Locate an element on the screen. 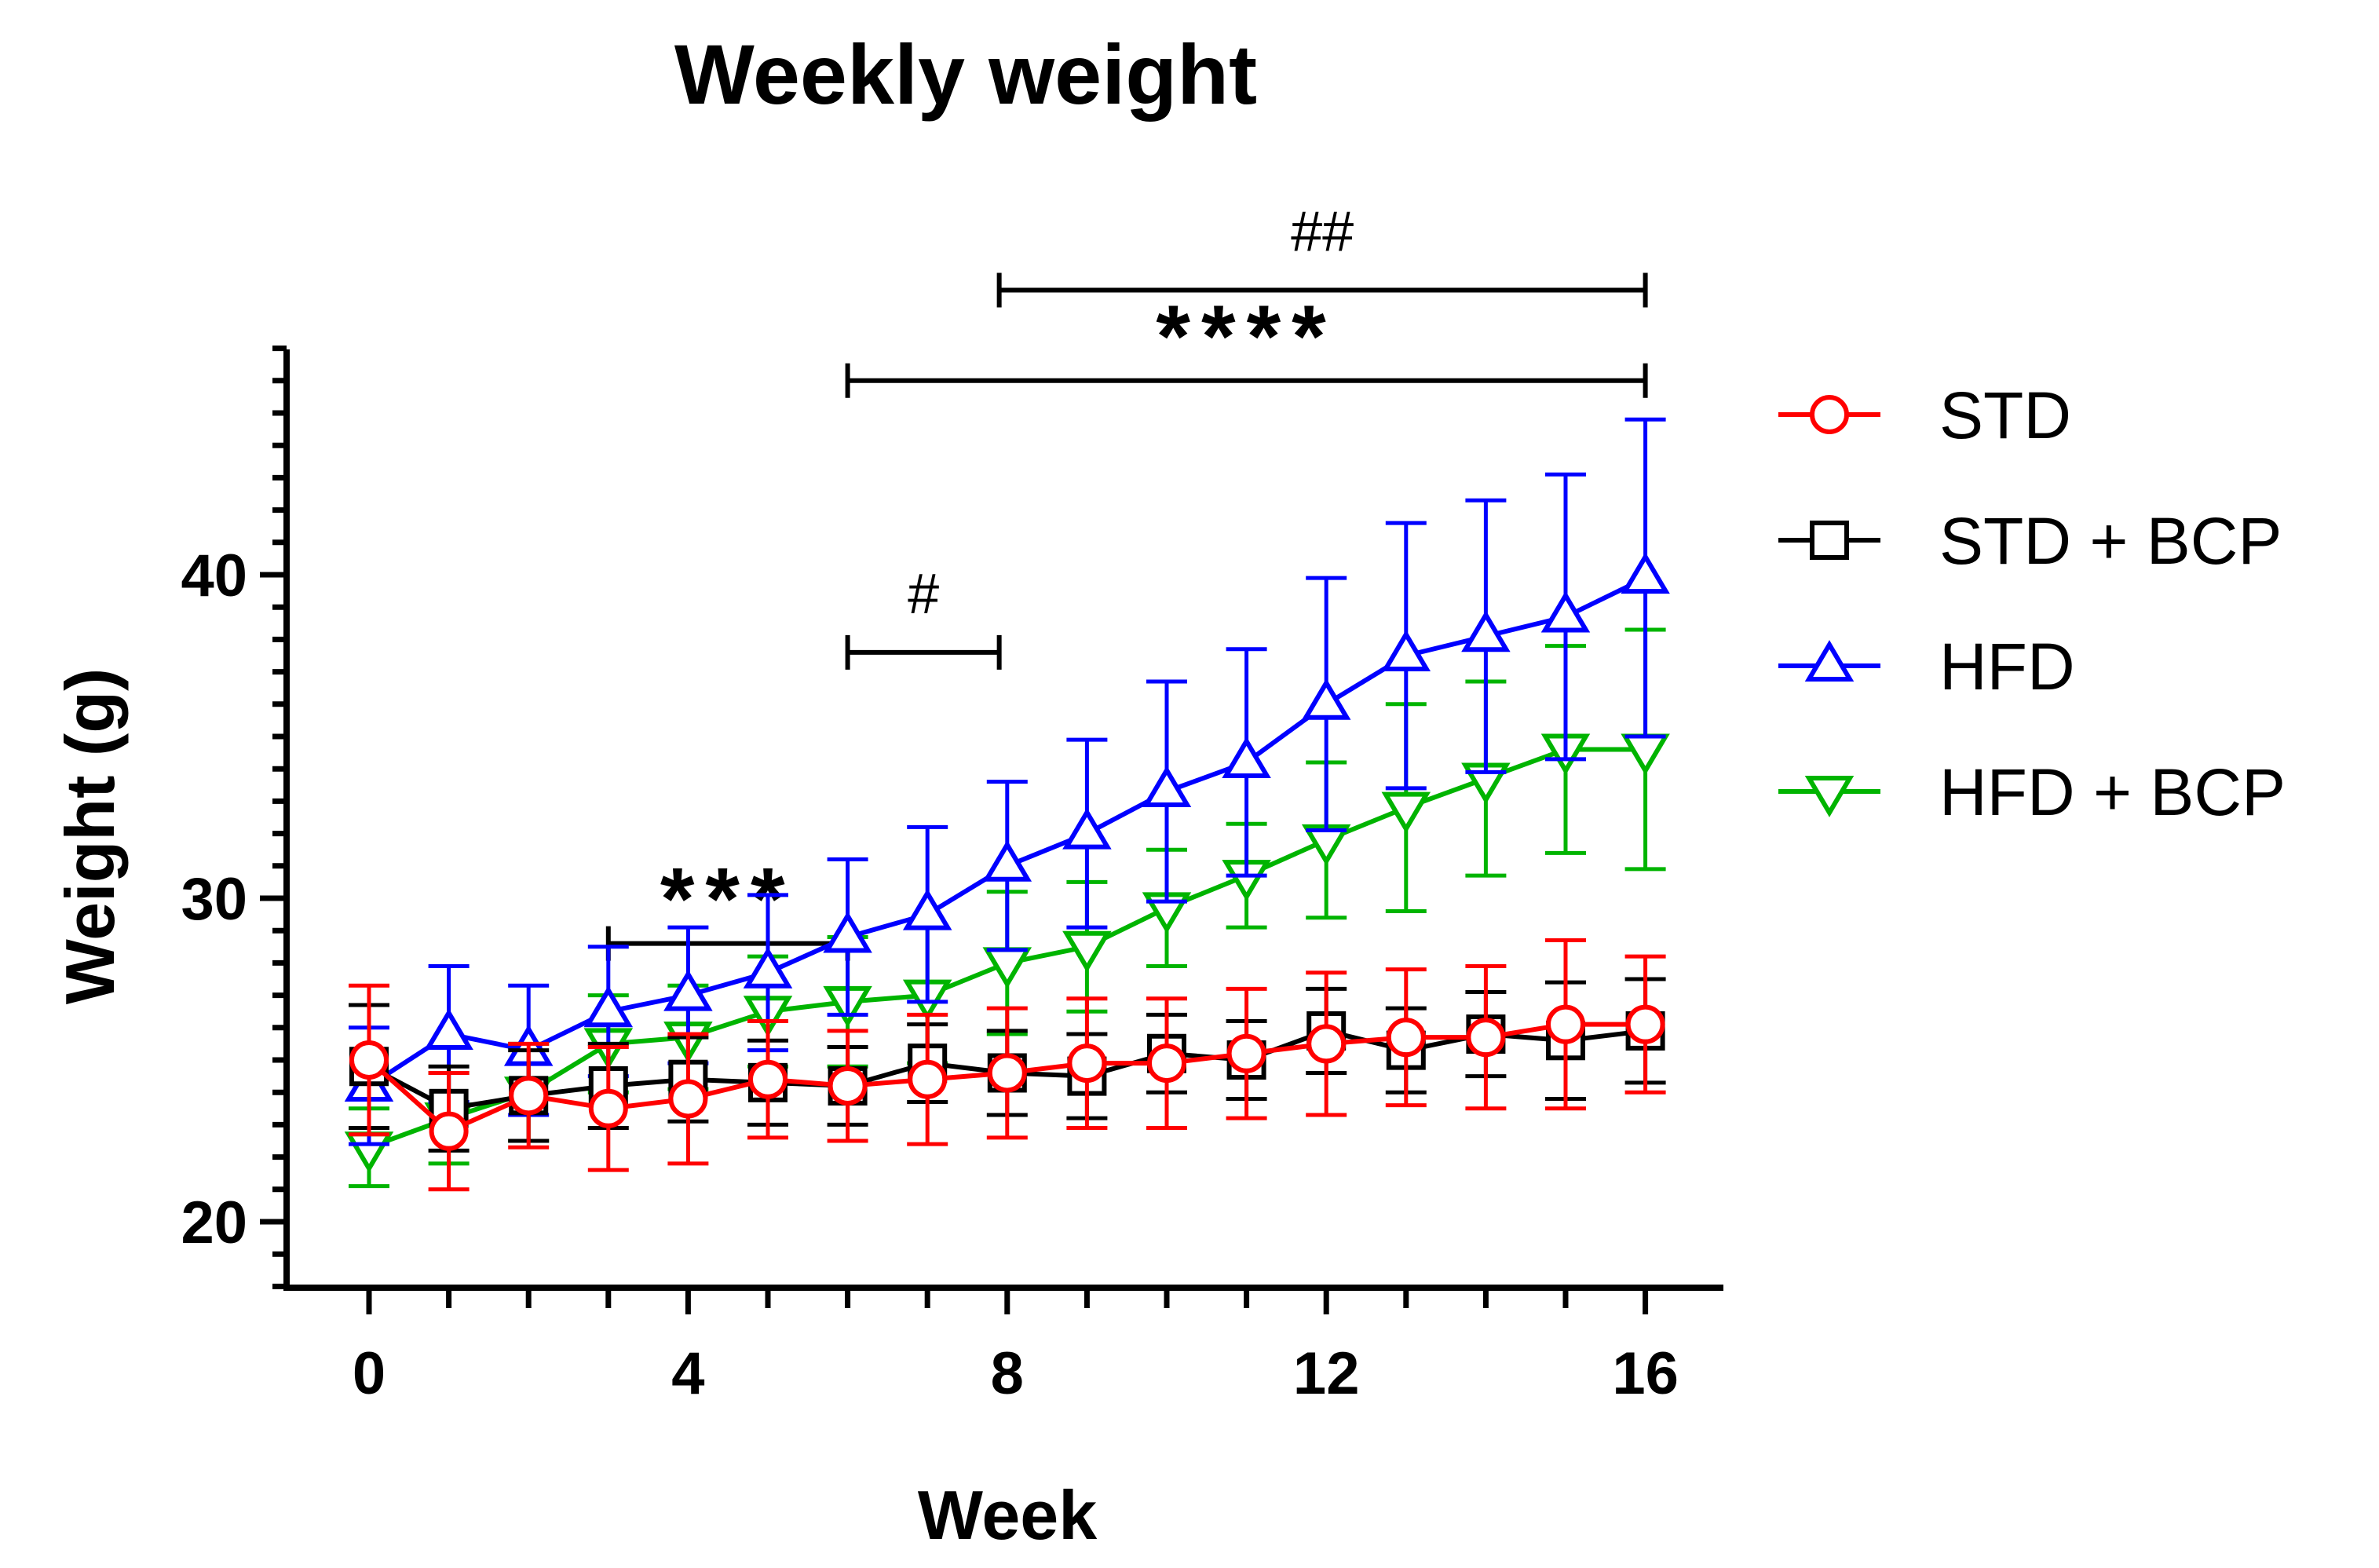 The image size is (2379, 1568). x-tick-label: 0 is located at coordinates (369, 1373).